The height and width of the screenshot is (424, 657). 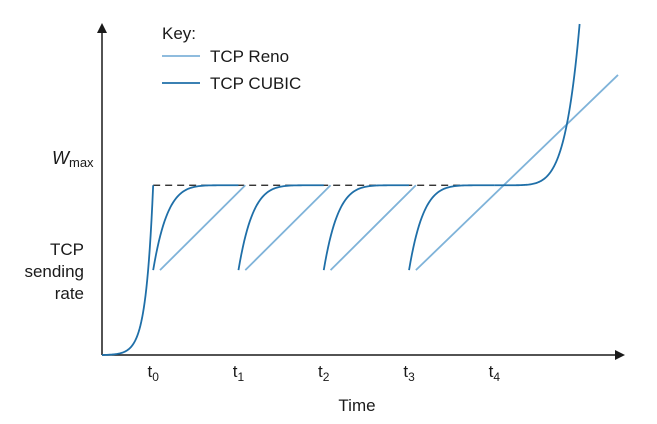 What do you see at coordinates (128, 270) in the screenshot?
I see `cubic-slow-start` at bounding box center [128, 270].